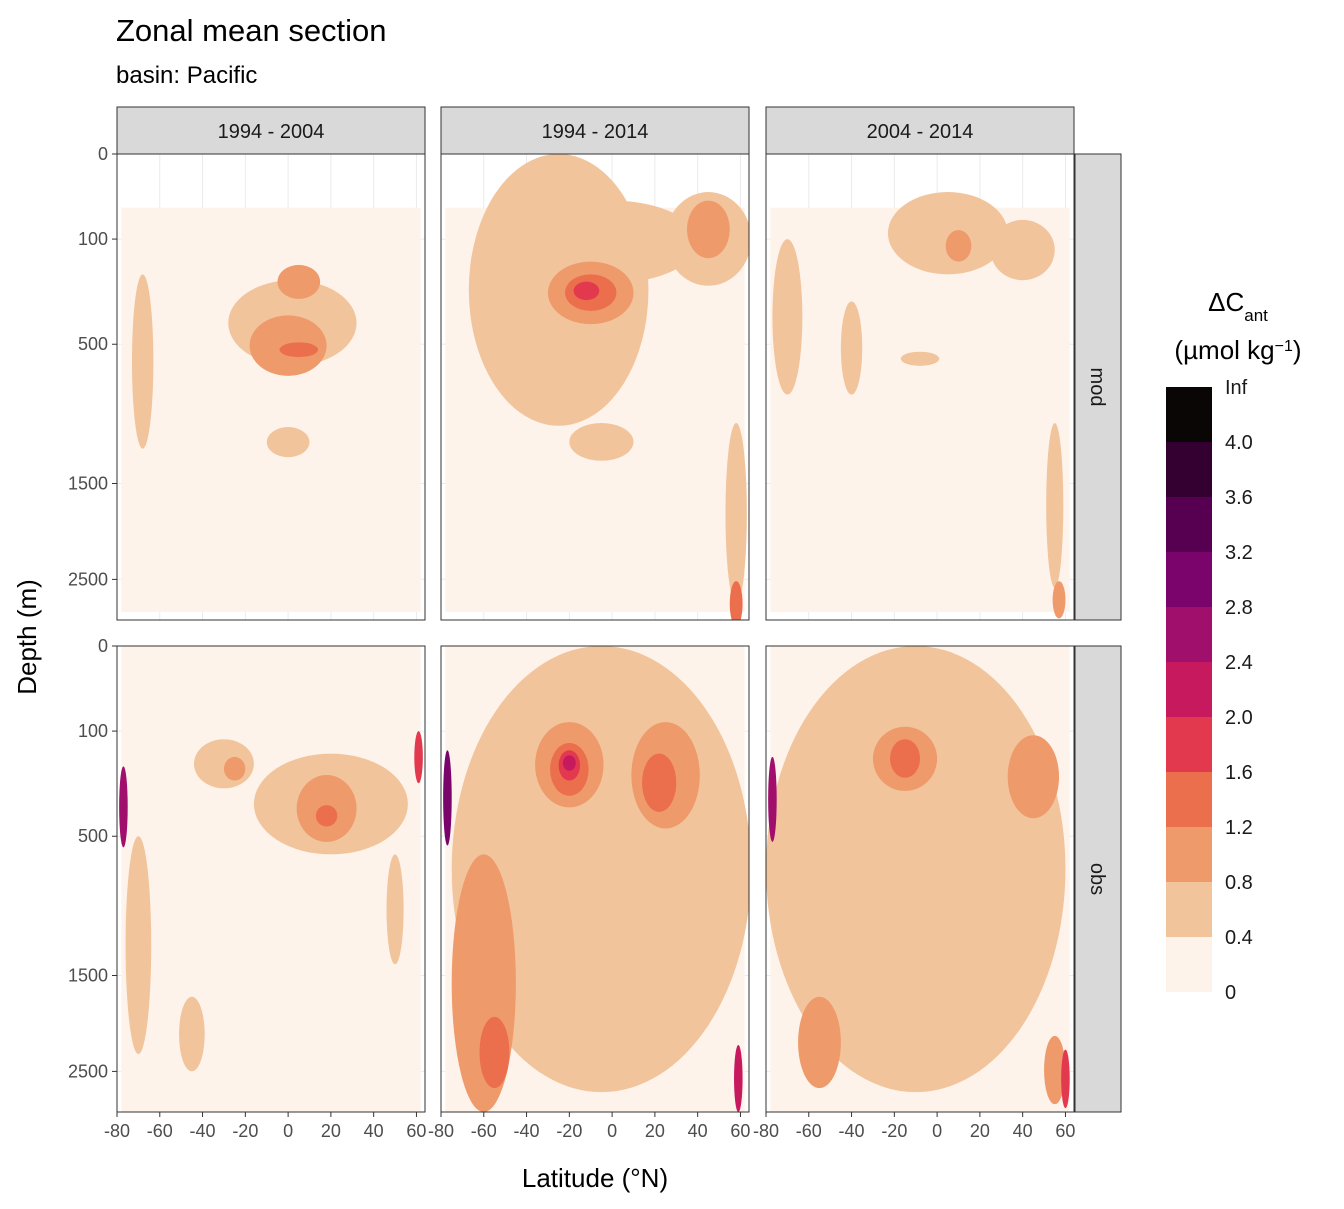 This screenshot has width=1344, height=1209. Describe the element at coordinates (103, 646) in the screenshot. I see `y-tick-label: 0` at that location.